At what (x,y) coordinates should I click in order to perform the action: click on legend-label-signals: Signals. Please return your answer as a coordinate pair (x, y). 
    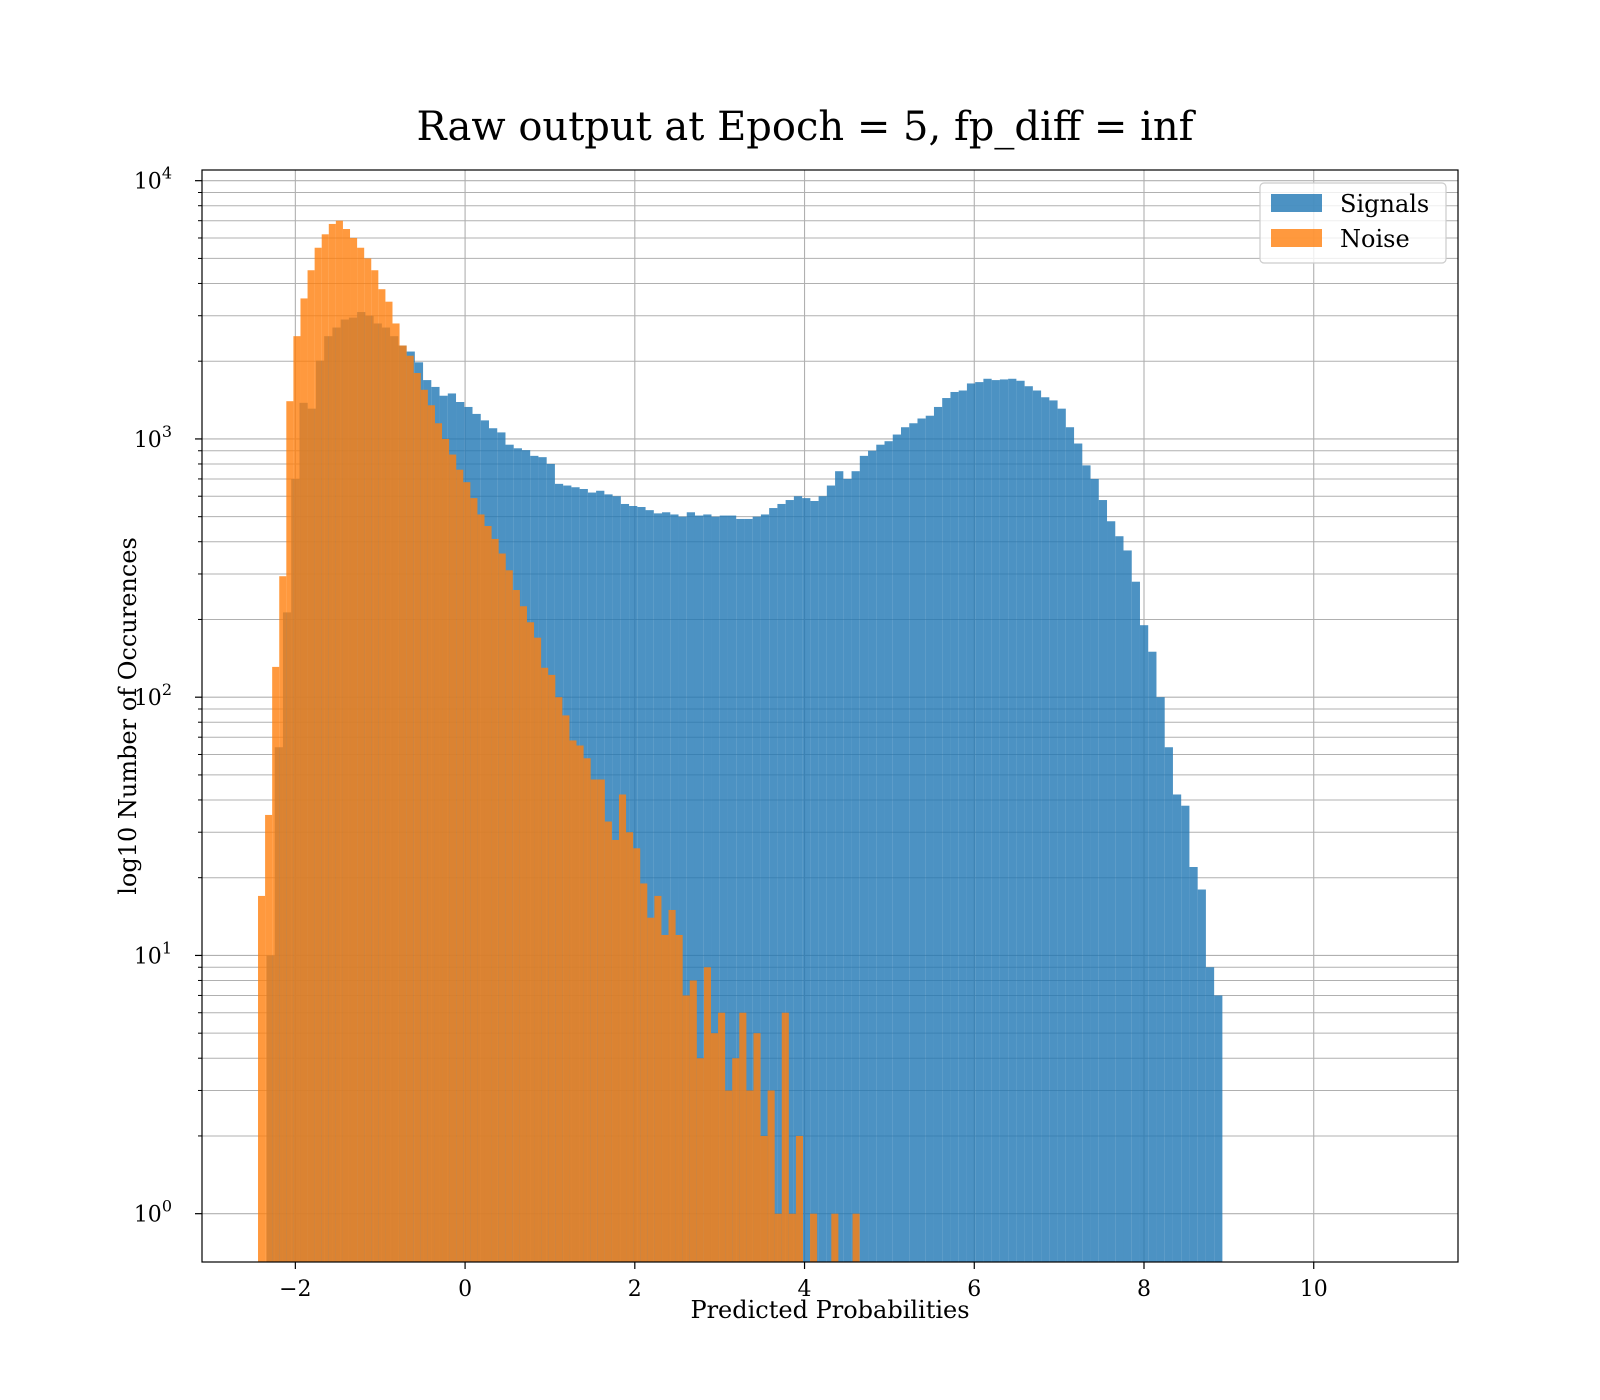
    Looking at the image, I should click on (1384, 204).